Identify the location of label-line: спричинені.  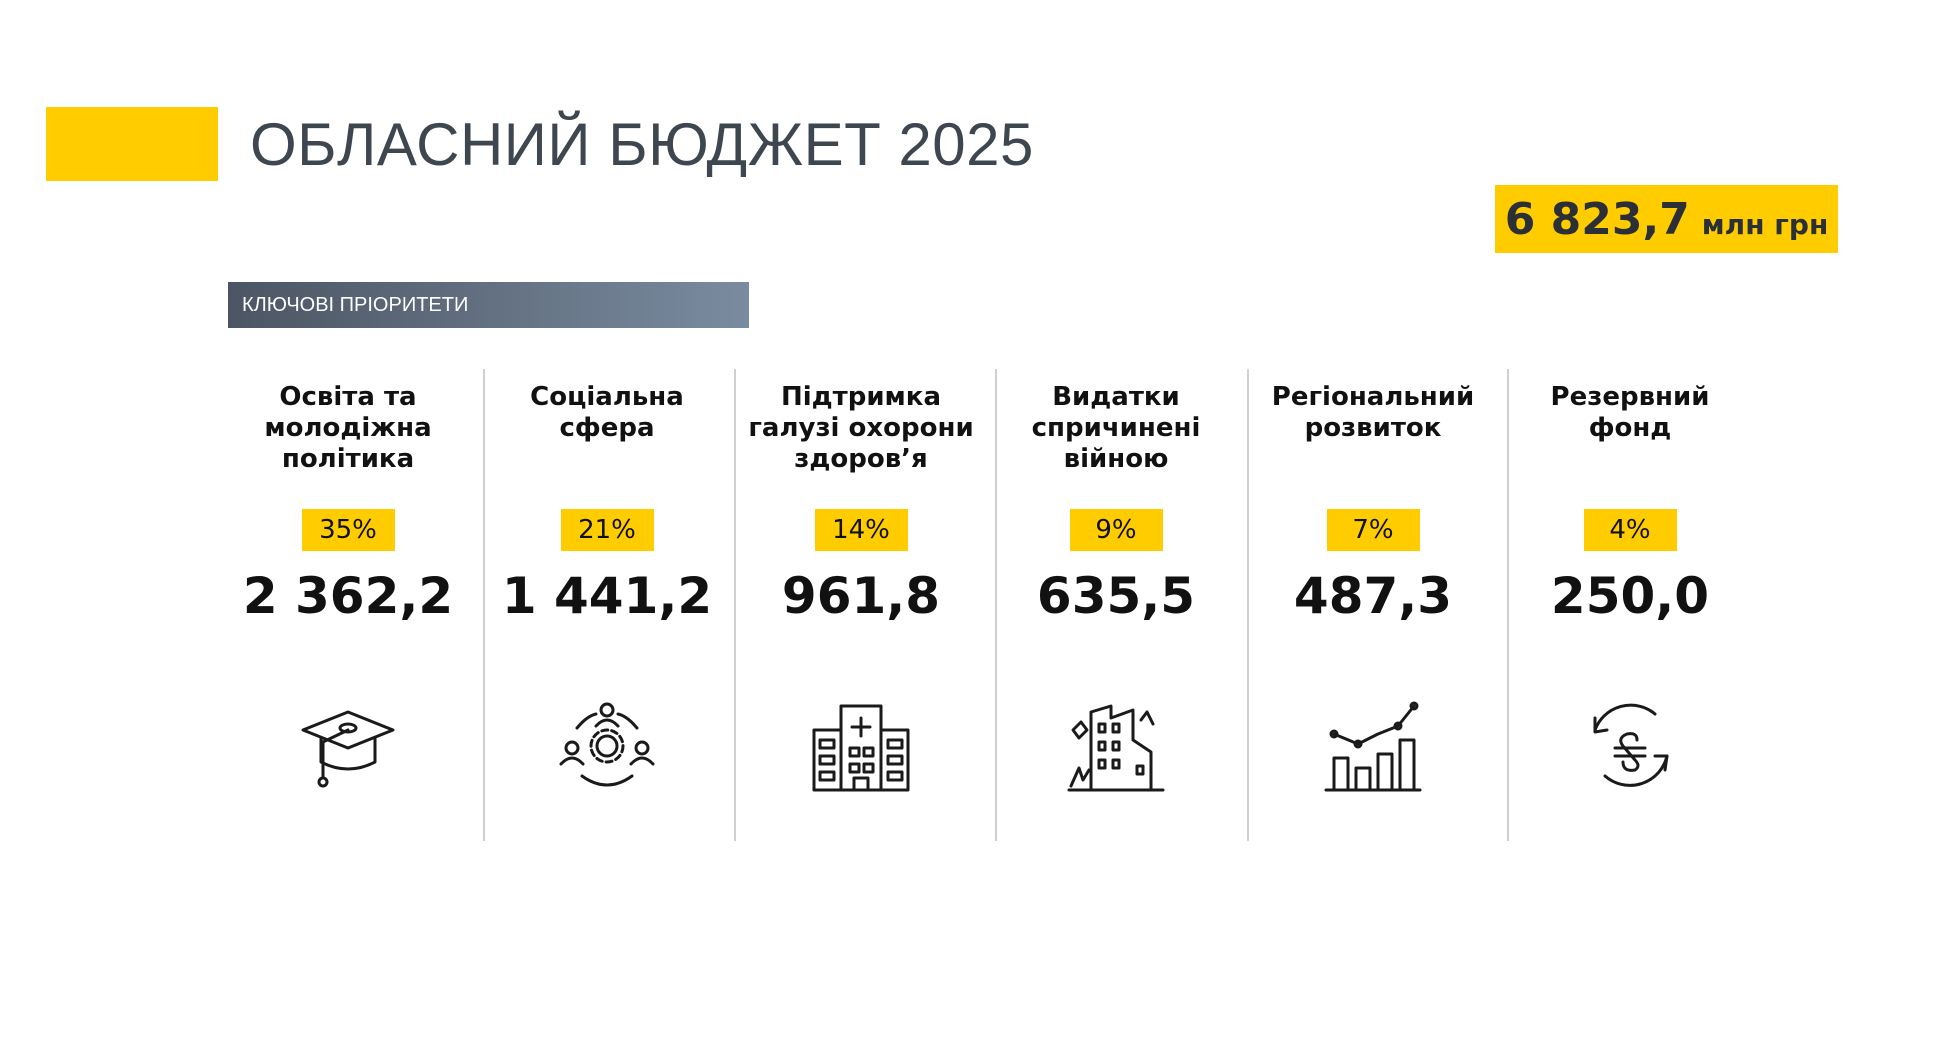
(1116, 428).